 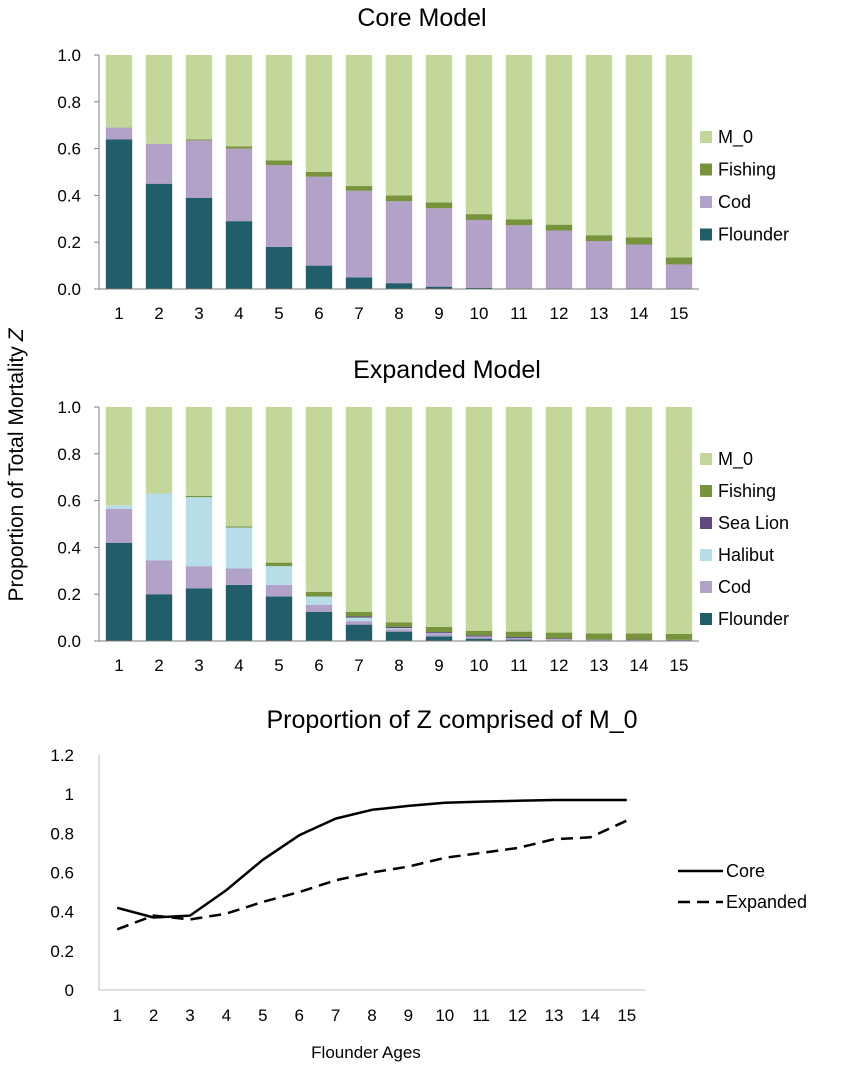 I want to click on x-tick-label: 5, so click(x=278, y=665).